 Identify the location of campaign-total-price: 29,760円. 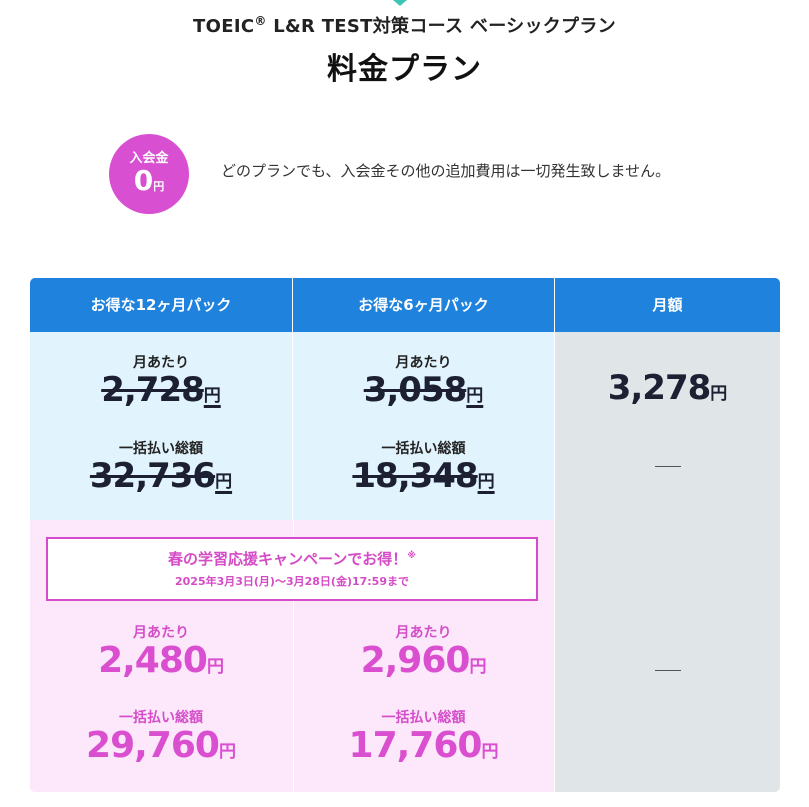
(161, 745).